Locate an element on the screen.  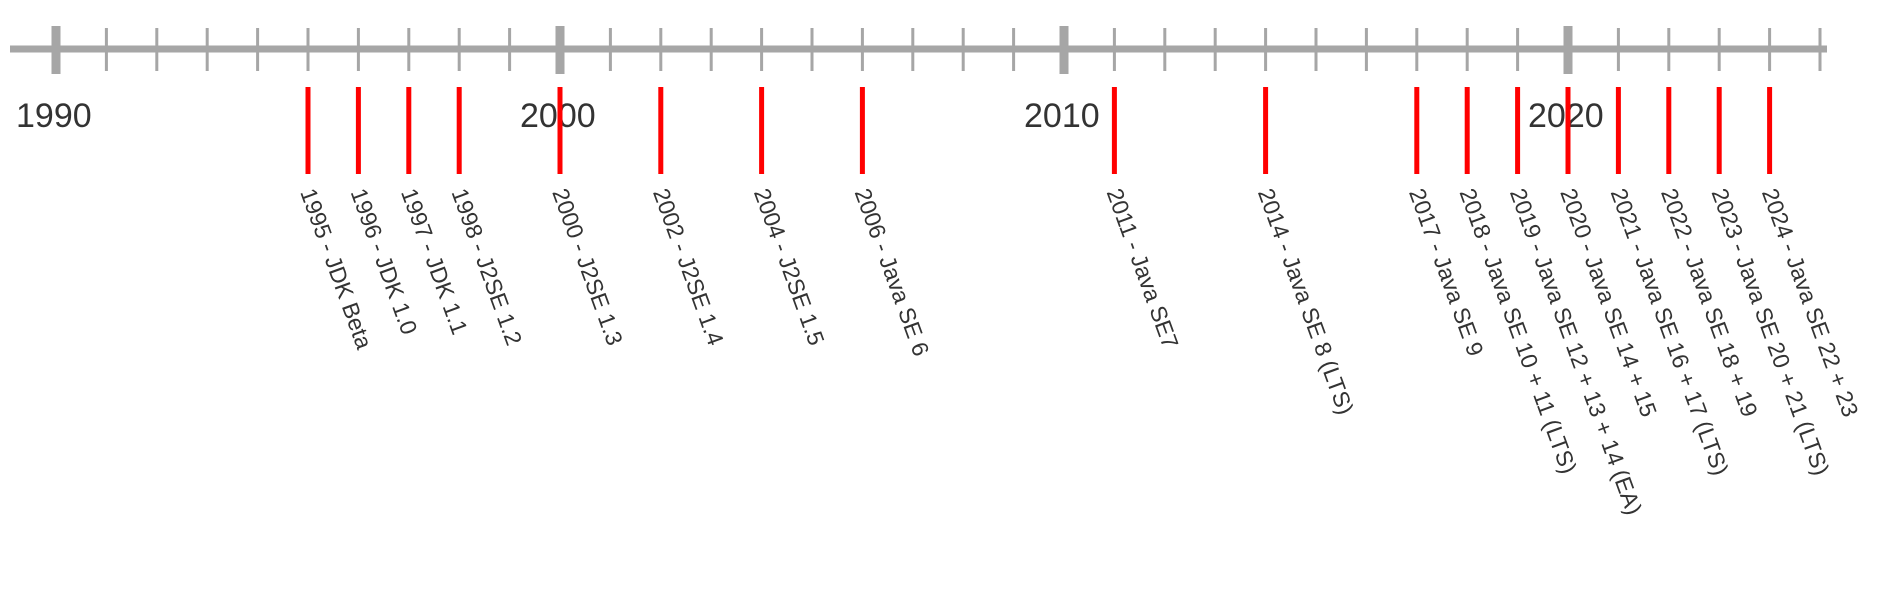
decade-label: 2010 is located at coordinates (1062, 116).